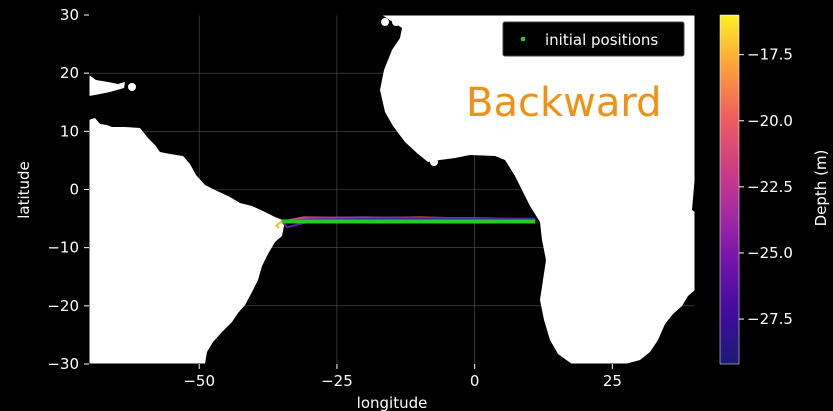  I want to click on y-tick-label: 20, so click(69, 73).